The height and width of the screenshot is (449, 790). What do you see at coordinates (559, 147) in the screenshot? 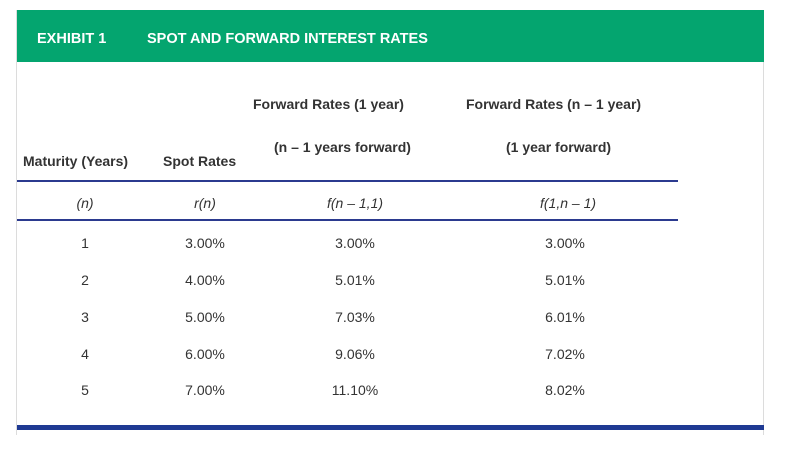
I see `header-forward-n1-line2: (1 year forward)` at bounding box center [559, 147].